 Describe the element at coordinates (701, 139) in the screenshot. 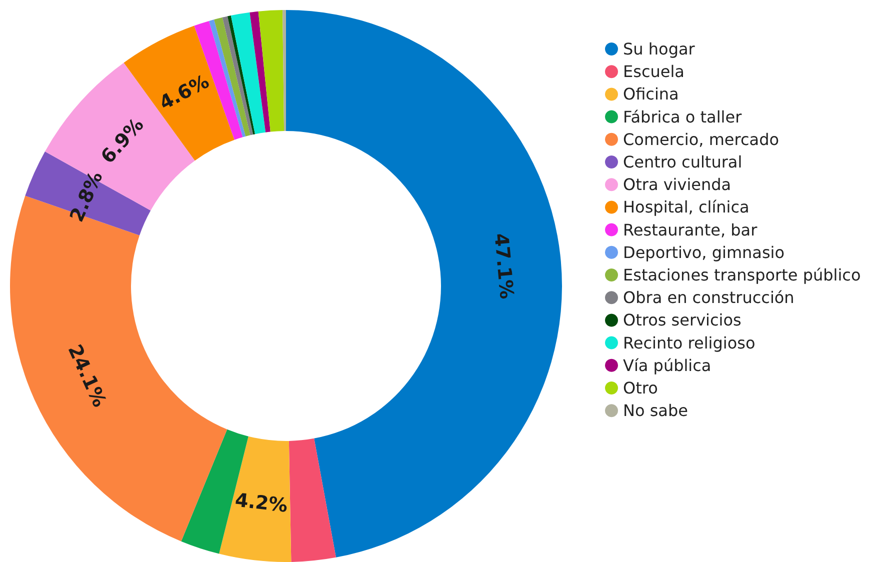

I see `legend-label: Comercio, mercado` at that location.